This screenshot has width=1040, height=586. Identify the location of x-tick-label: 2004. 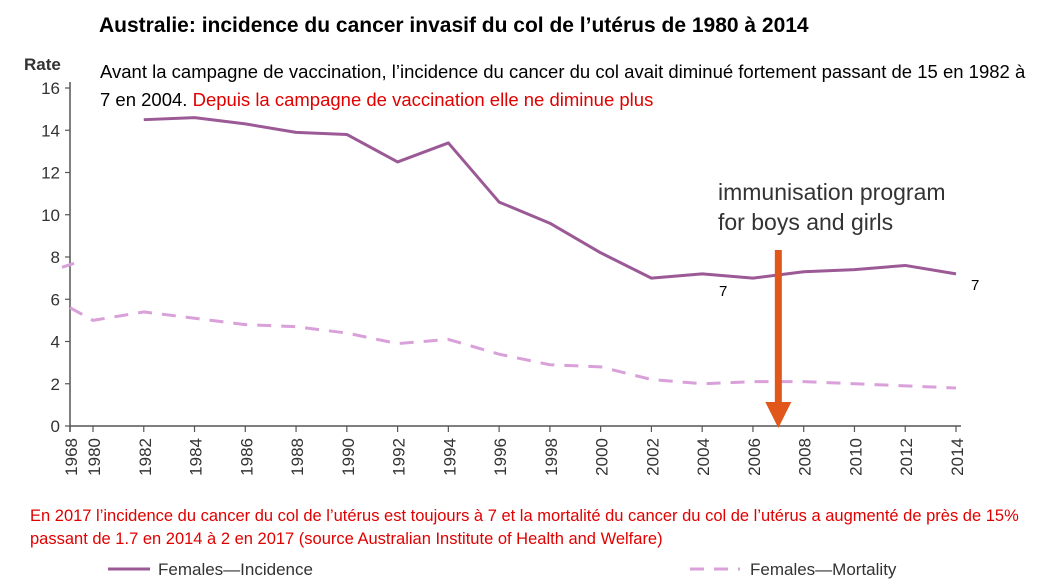
(703, 457).